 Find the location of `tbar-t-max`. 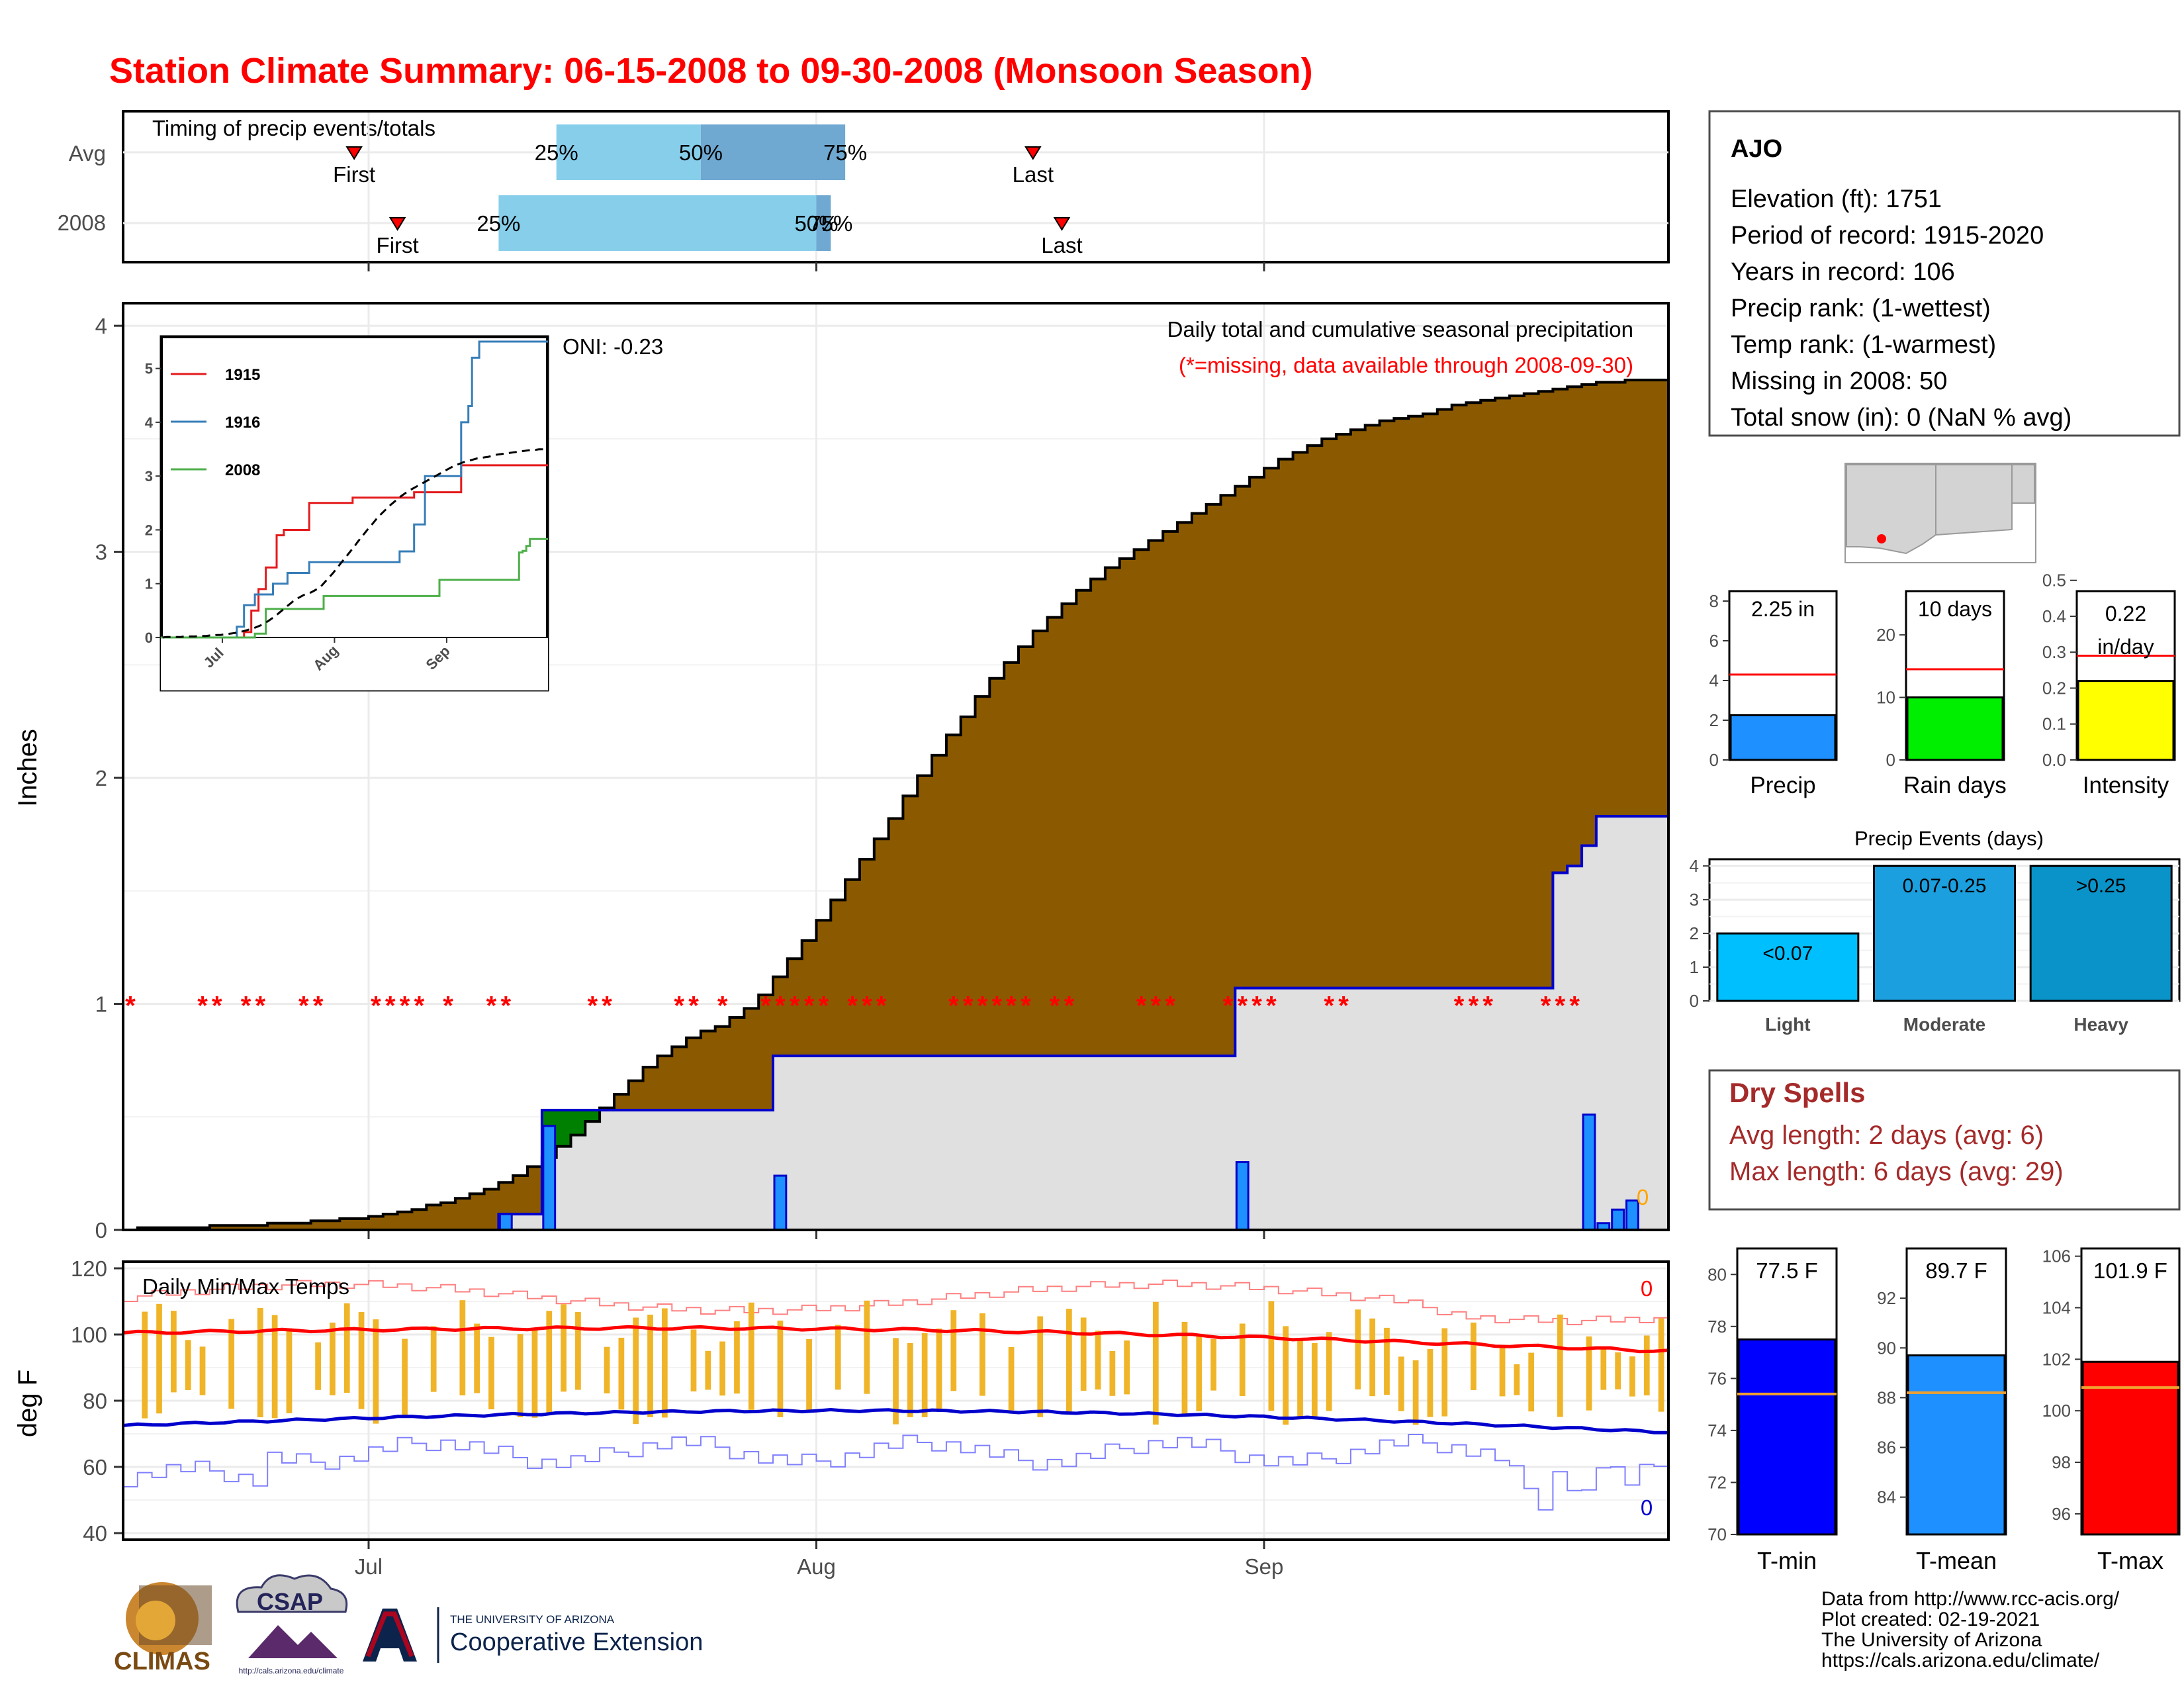

tbar-t-max is located at coordinates (2130, 1448).